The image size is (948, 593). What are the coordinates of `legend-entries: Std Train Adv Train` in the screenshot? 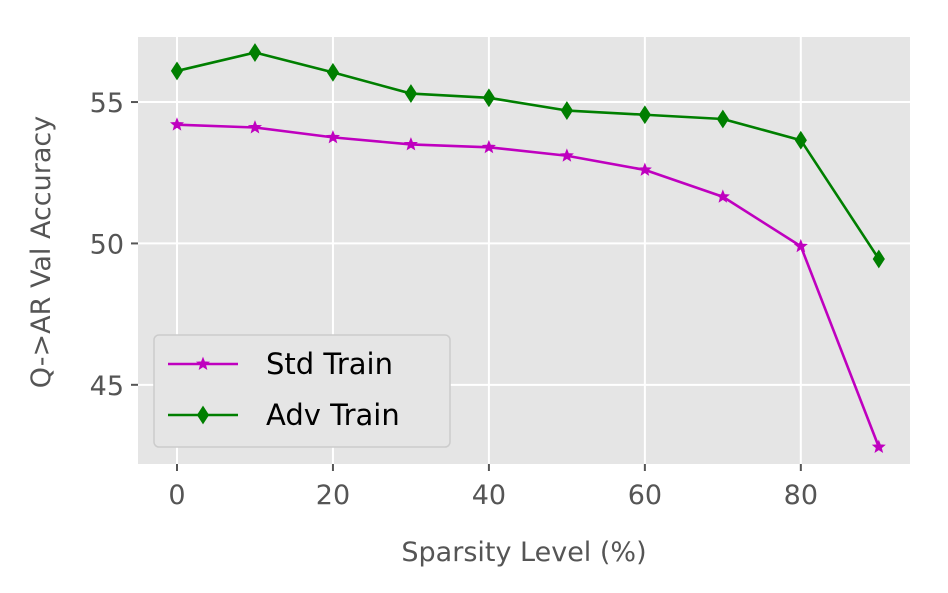 It's located at (284, 389).